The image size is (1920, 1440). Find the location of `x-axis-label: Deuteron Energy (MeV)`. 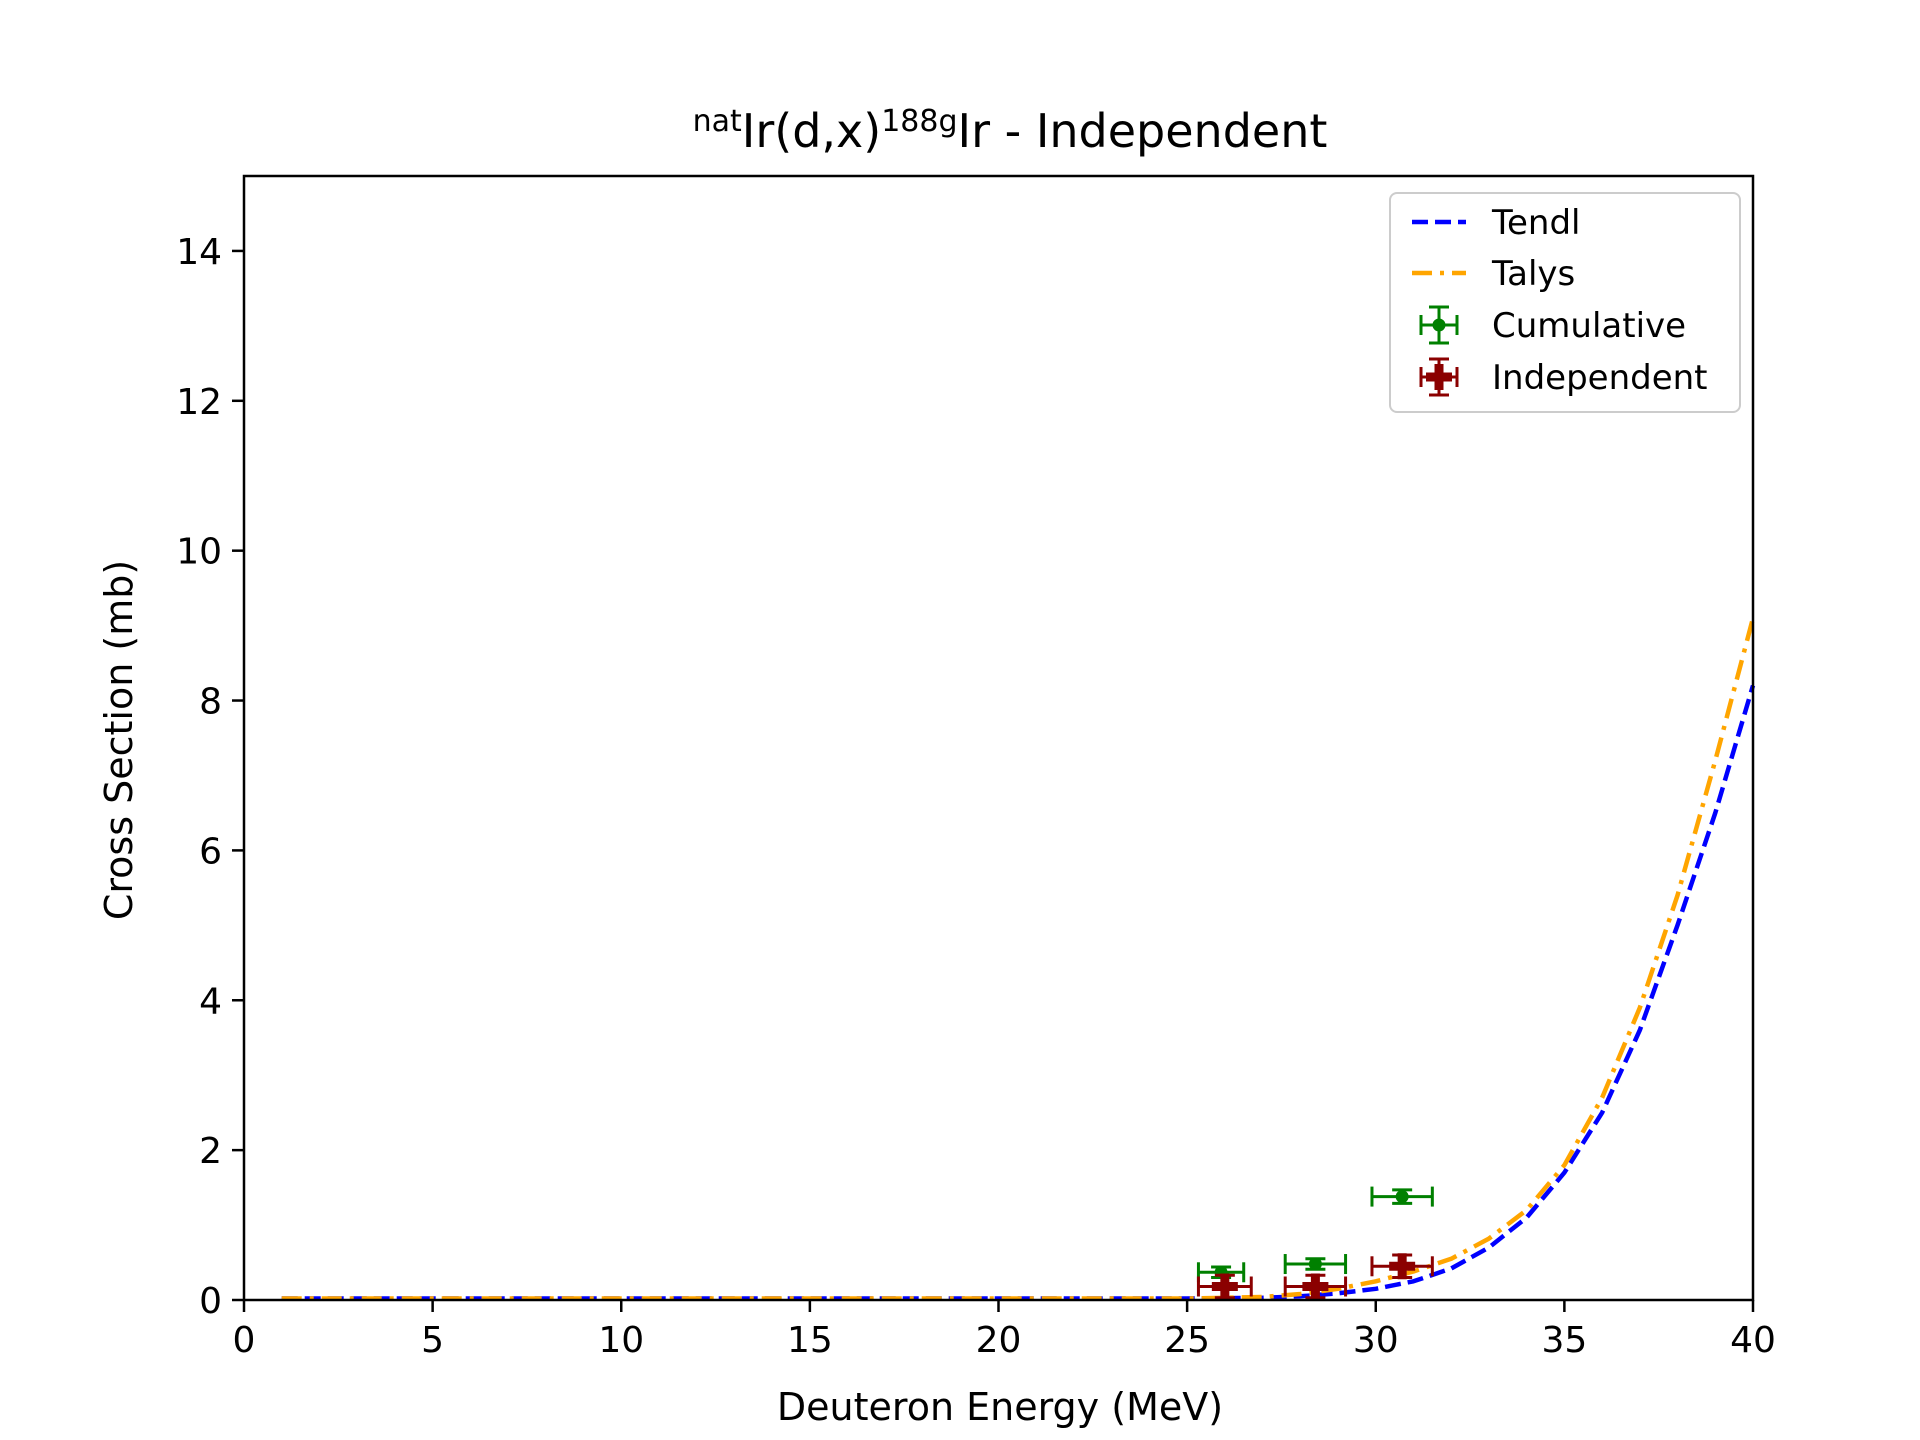

x-axis-label: Deuteron Energy (MeV) is located at coordinates (1000, 1407).